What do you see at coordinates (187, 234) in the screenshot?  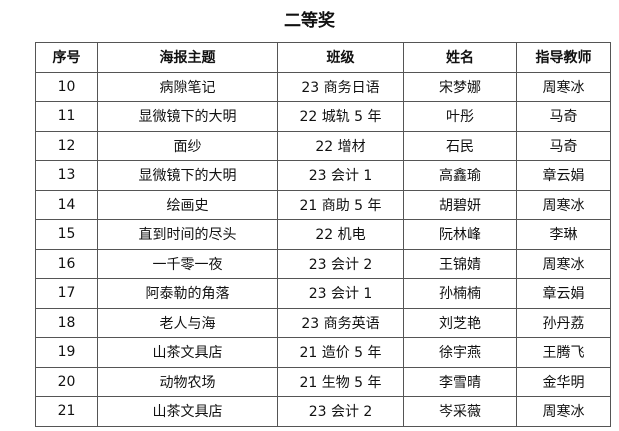 I see `table-cell: 直到时间的尽头` at bounding box center [187, 234].